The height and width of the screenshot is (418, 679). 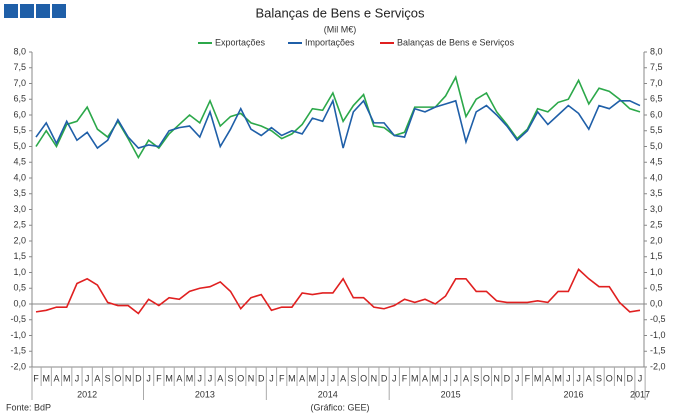 I want to click on year-label: 2015, so click(x=451, y=394).